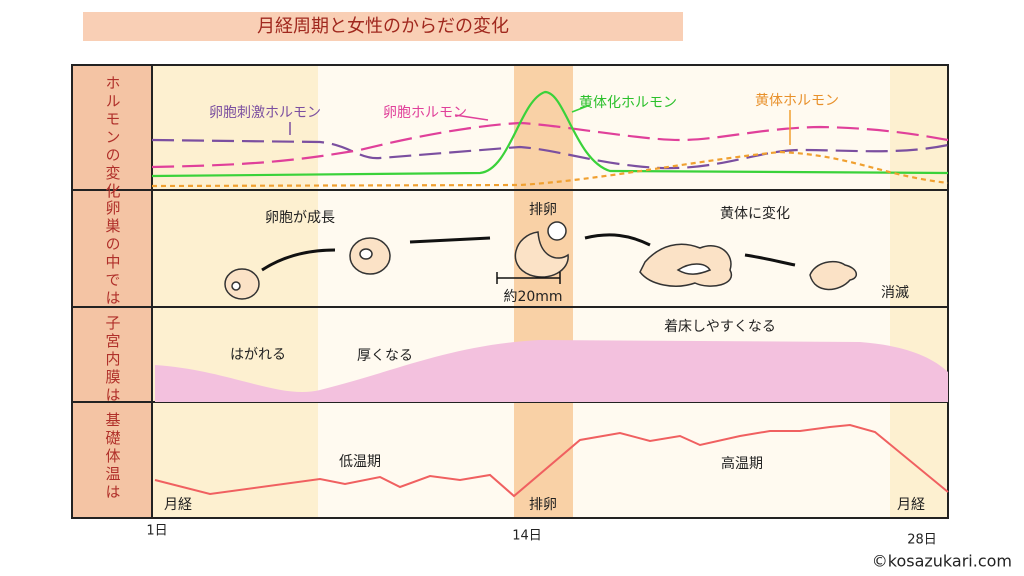 This screenshot has height=576, width=1024. I want to click on uterus-label: 着床しやすくなる, so click(720, 327).